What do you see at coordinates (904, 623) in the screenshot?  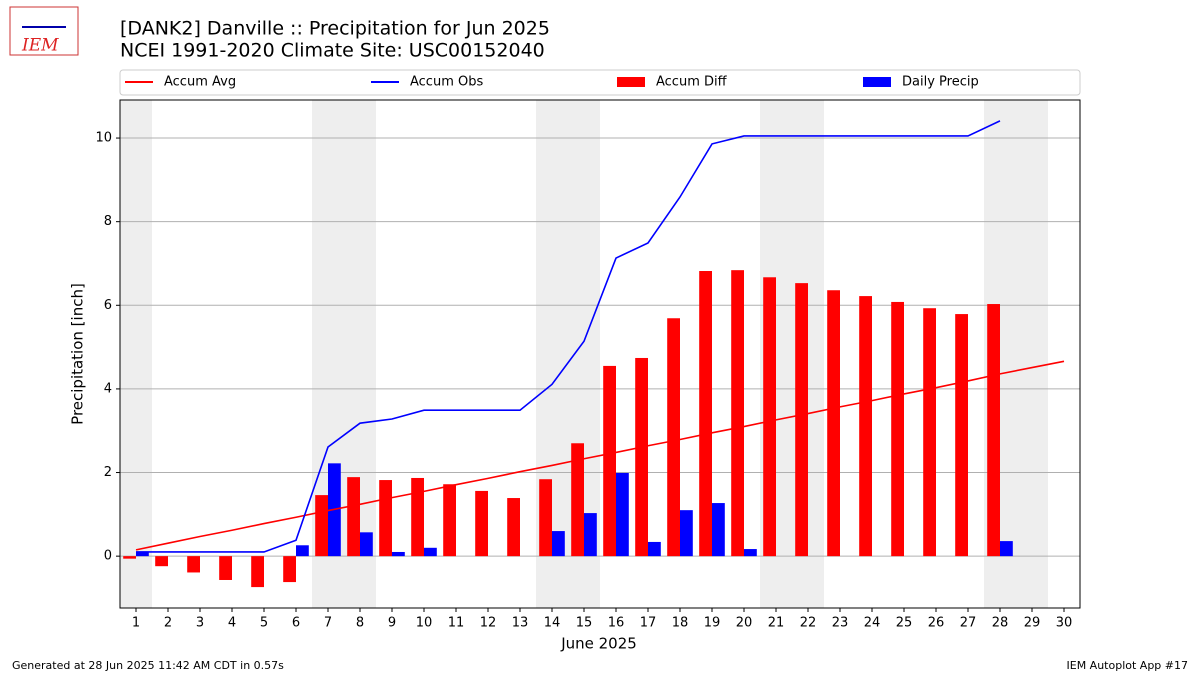 I see `x-tick-label: 25` at bounding box center [904, 623].